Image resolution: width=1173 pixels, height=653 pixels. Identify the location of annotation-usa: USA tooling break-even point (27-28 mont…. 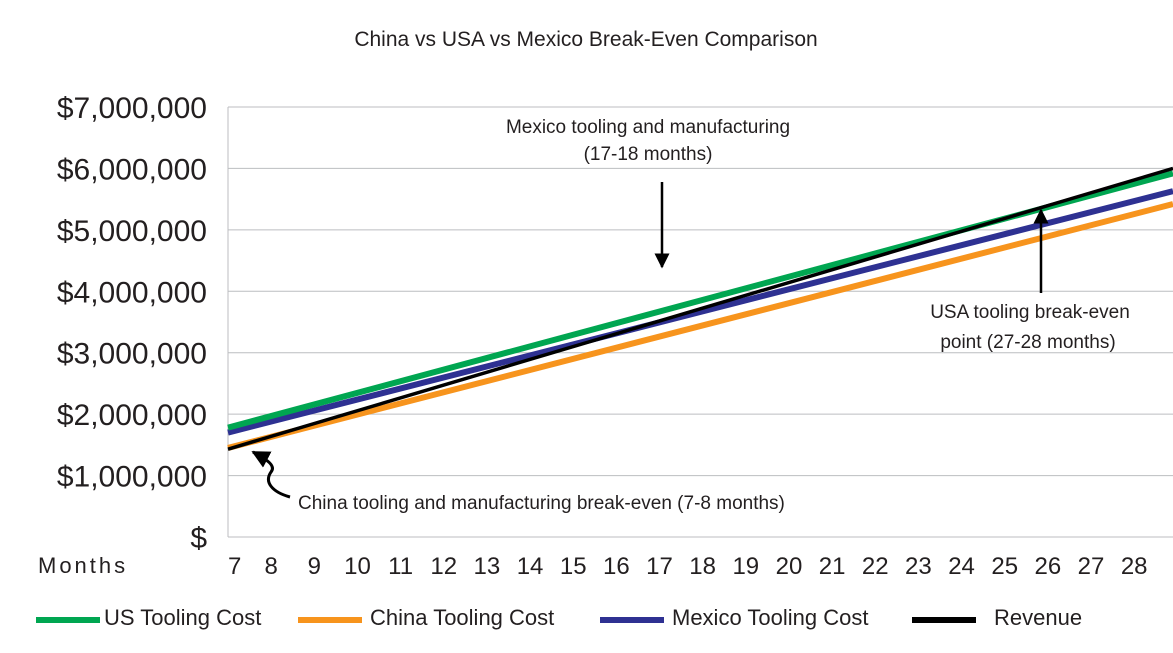
(1030, 280).